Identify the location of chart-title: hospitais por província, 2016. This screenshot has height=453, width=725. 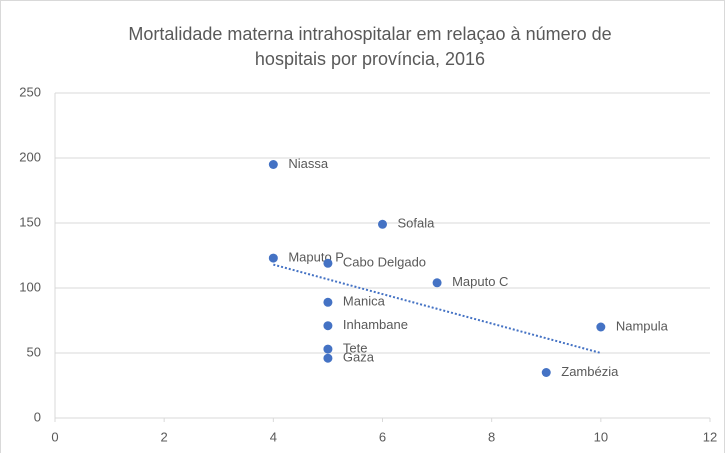
(370, 59).